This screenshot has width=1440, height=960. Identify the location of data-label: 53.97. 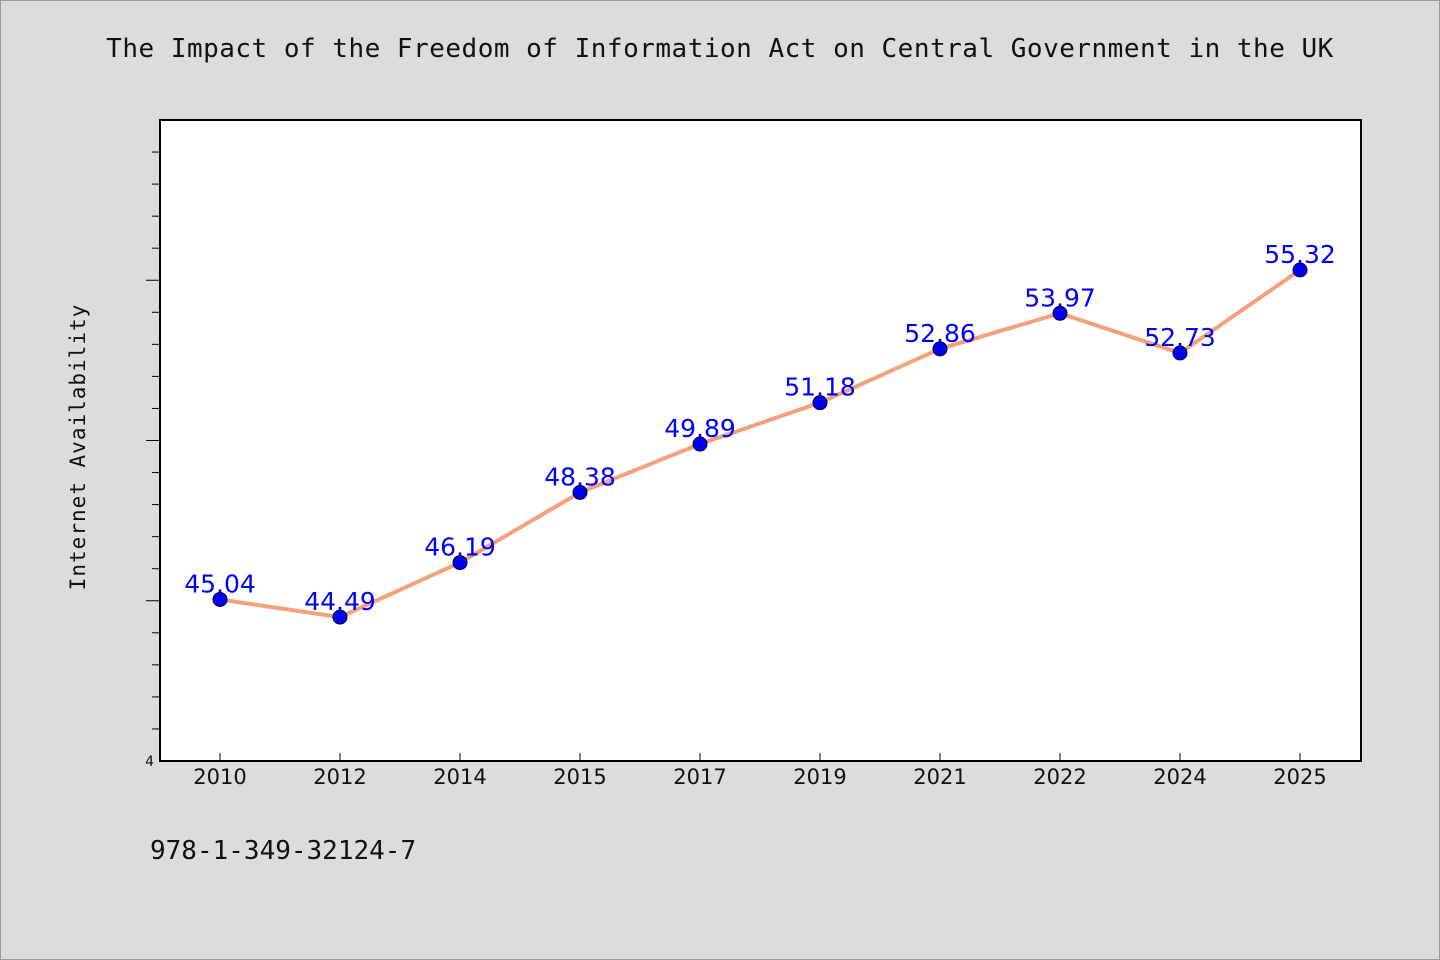
(1060, 297).